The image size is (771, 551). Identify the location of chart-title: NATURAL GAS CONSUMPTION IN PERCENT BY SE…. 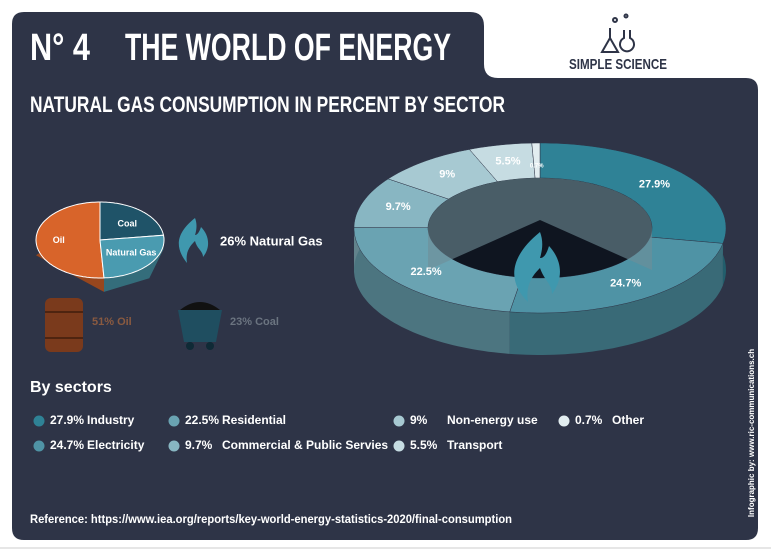
(267, 104).